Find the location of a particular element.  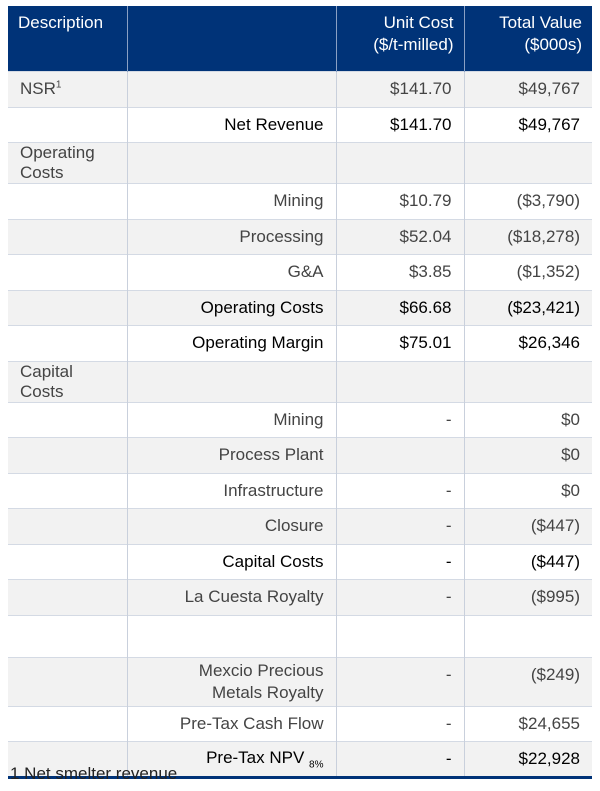

table-row: Net Revenue $141.70 $49,767 is located at coordinates (300, 124).